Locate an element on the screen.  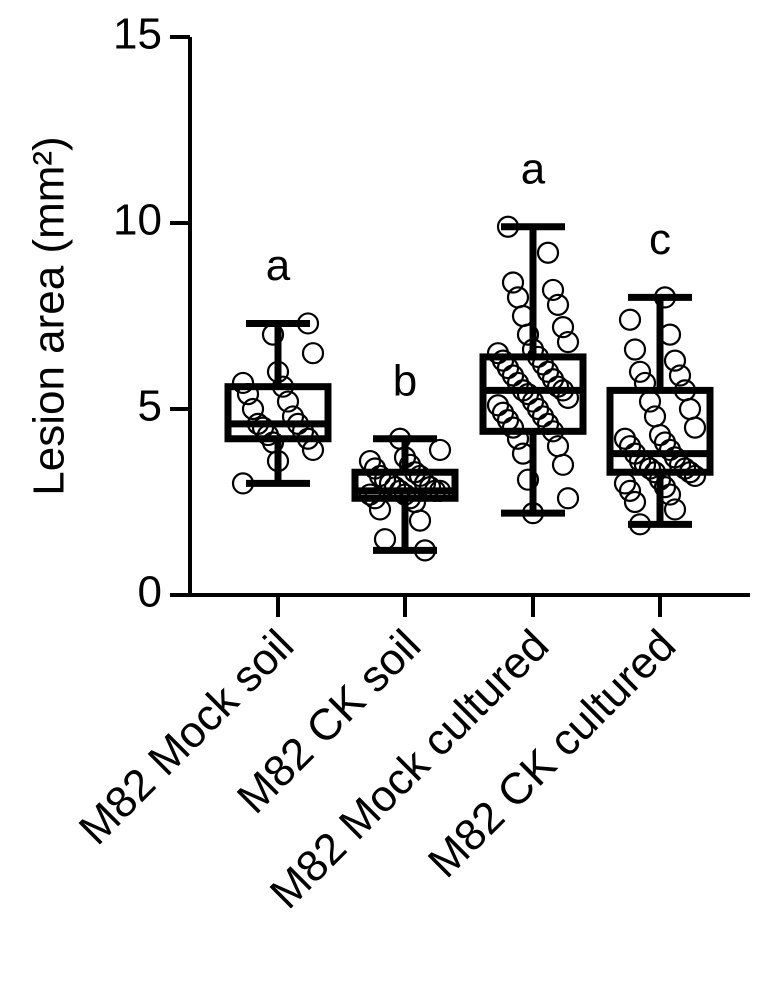
y-tick-label: 5 is located at coordinates (150, 406).